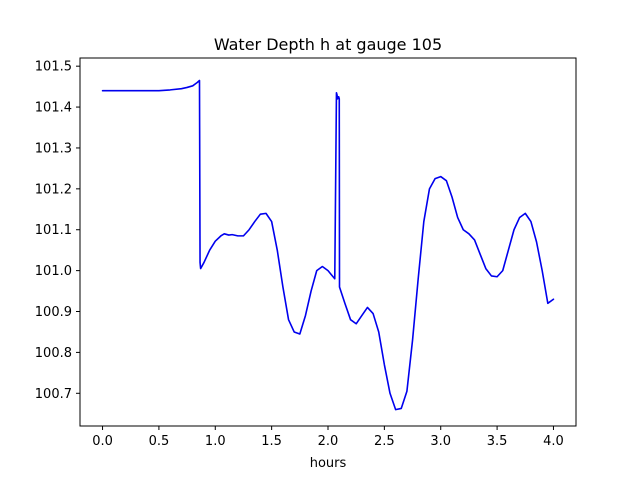 The image size is (640, 480). What do you see at coordinates (53, 230) in the screenshot?
I see `y-tick-label: 101.1` at bounding box center [53, 230].